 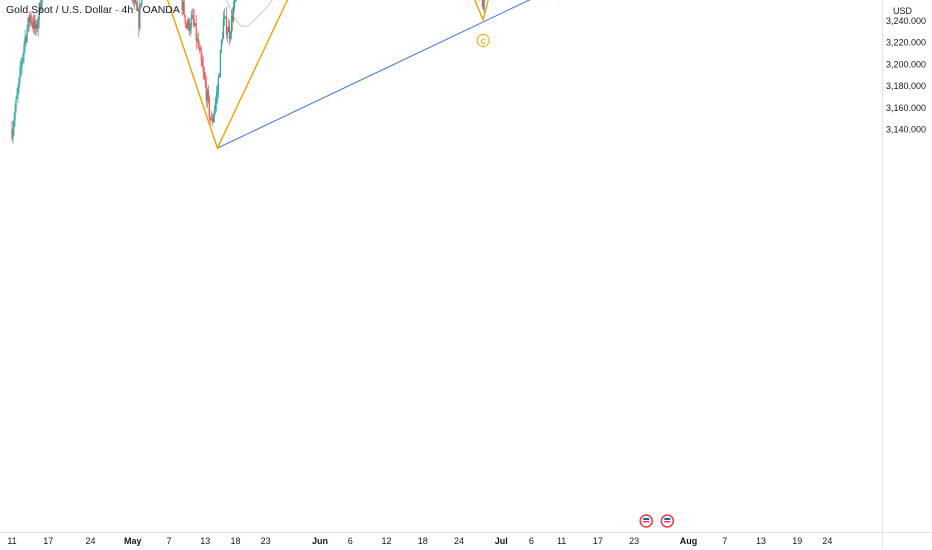 I want to click on time-tick-label: 13, so click(x=205, y=541).